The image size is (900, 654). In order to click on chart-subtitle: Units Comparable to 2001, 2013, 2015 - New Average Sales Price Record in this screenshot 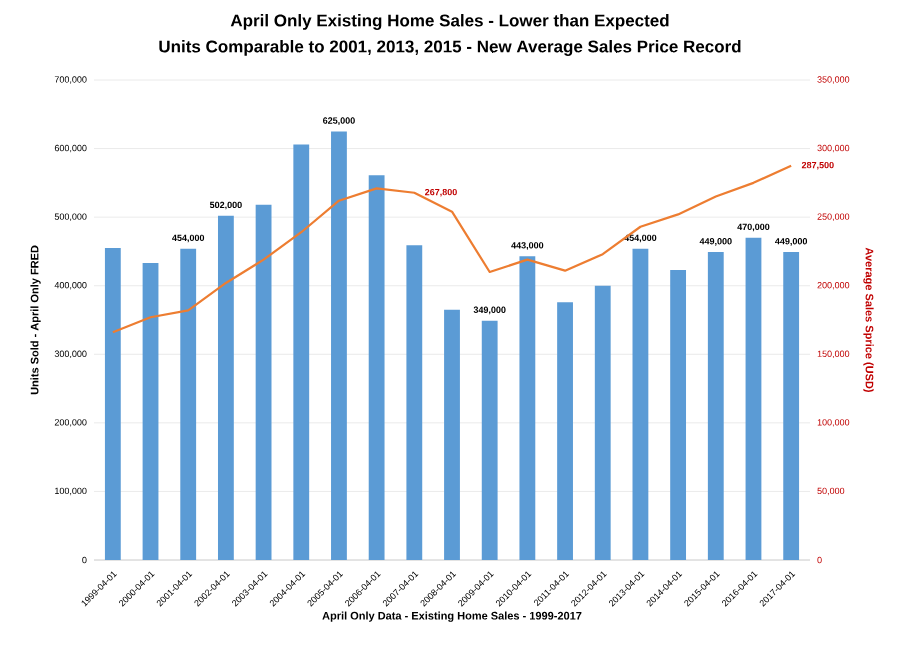, I will do `click(450, 48)`.